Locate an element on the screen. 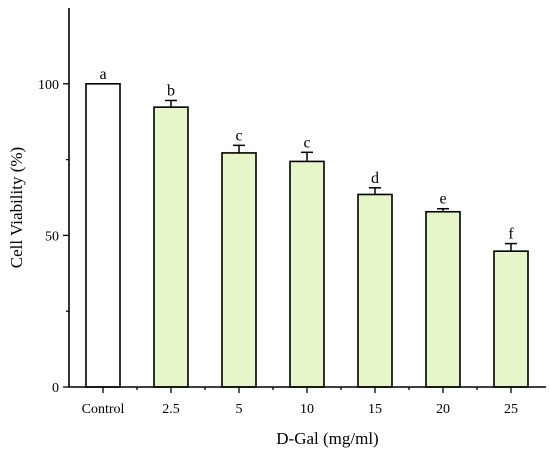 The image size is (550, 455). x-tick-label: 10 is located at coordinates (307, 409).